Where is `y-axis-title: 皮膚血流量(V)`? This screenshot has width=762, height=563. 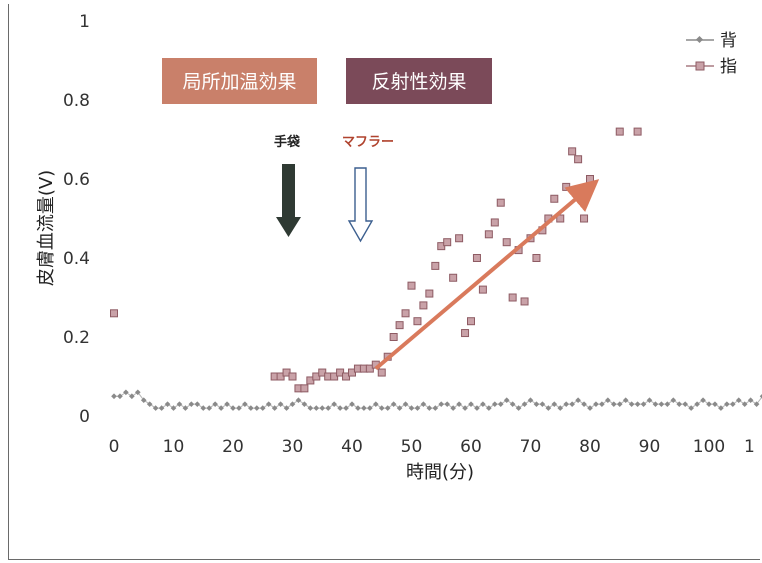
y-axis-title: 皮膚血流量(V) is located at coordinates (46, 228).